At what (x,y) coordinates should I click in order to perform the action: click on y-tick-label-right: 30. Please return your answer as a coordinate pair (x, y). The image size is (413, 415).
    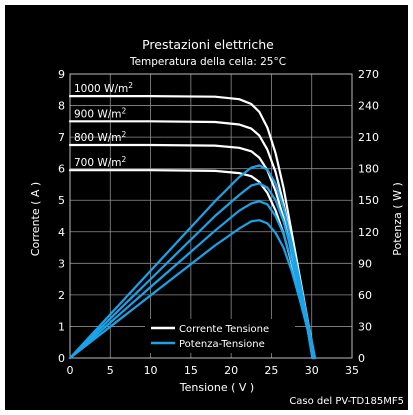
    Looking at the image, I should click on (365, 326).